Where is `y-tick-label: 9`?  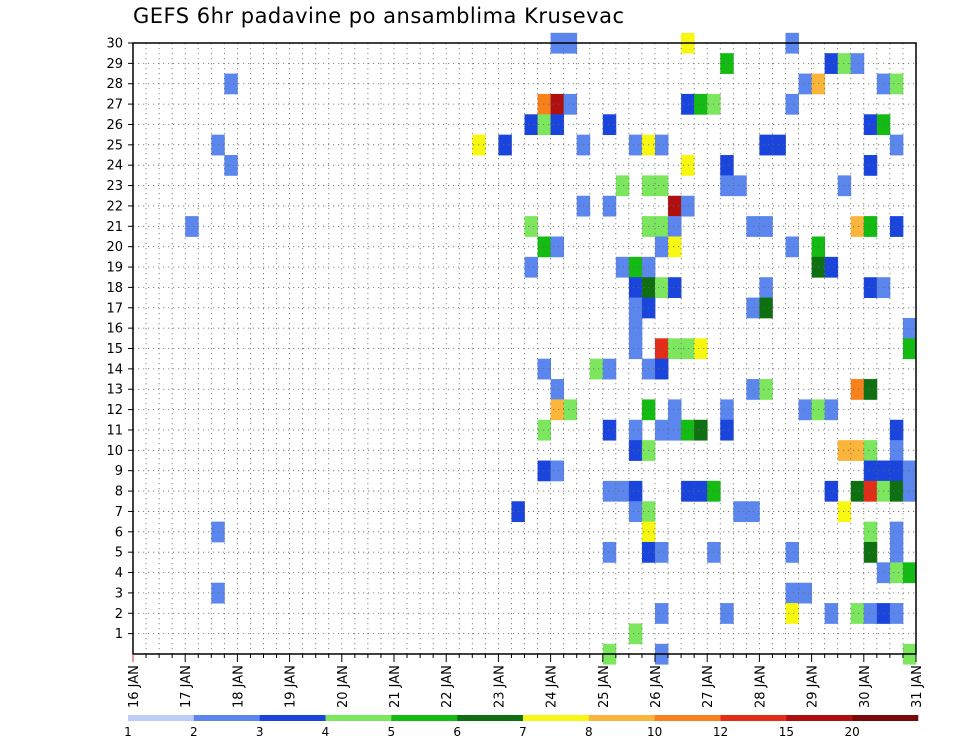
y-tick-label: 9 is located at coordinates (119, 471).